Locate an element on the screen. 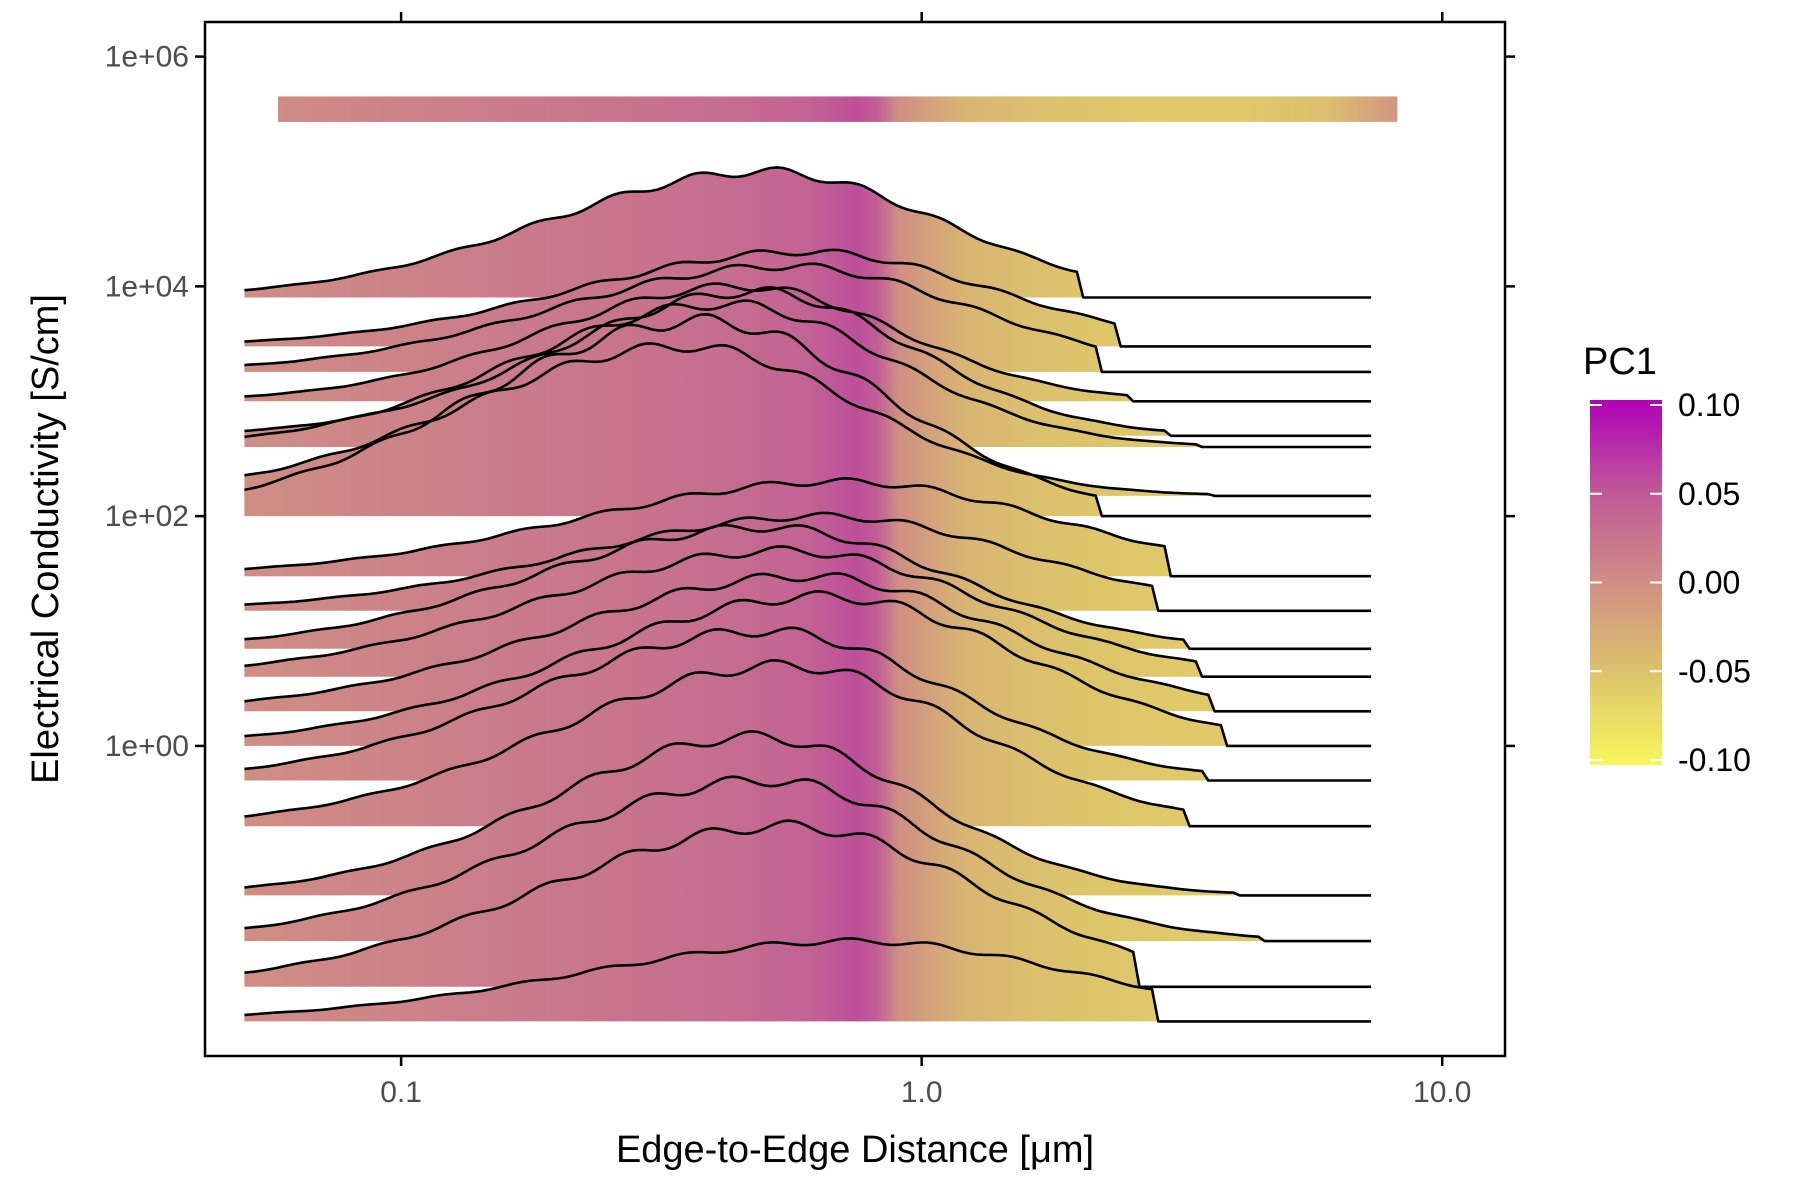 The image size is (1800, 1200). x-axis-title: Edge-to-Edge Distance [μm] is located at coordinates (855, 1150).